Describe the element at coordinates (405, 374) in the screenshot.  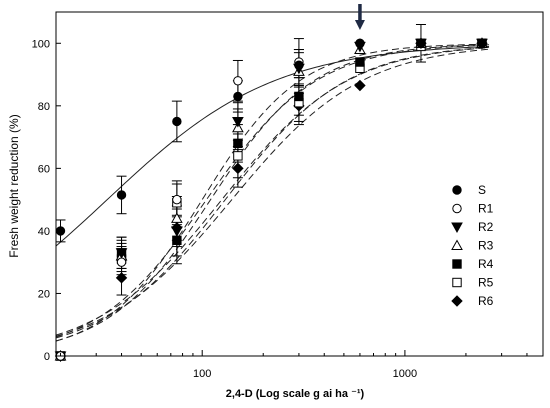
I see `x-tick-label: 1000` at that location.